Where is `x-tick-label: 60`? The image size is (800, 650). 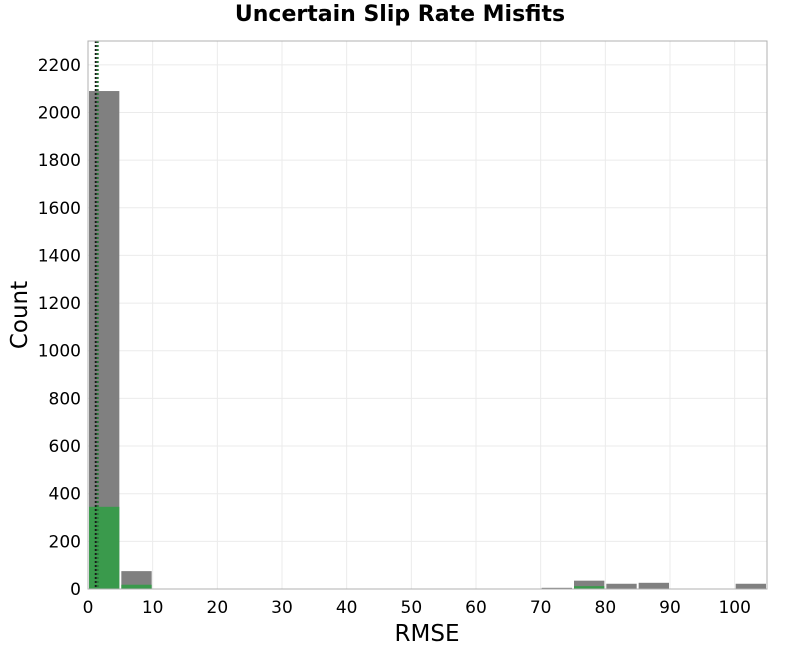 x-tick-label: 60 is located at coordinates (476, 608).